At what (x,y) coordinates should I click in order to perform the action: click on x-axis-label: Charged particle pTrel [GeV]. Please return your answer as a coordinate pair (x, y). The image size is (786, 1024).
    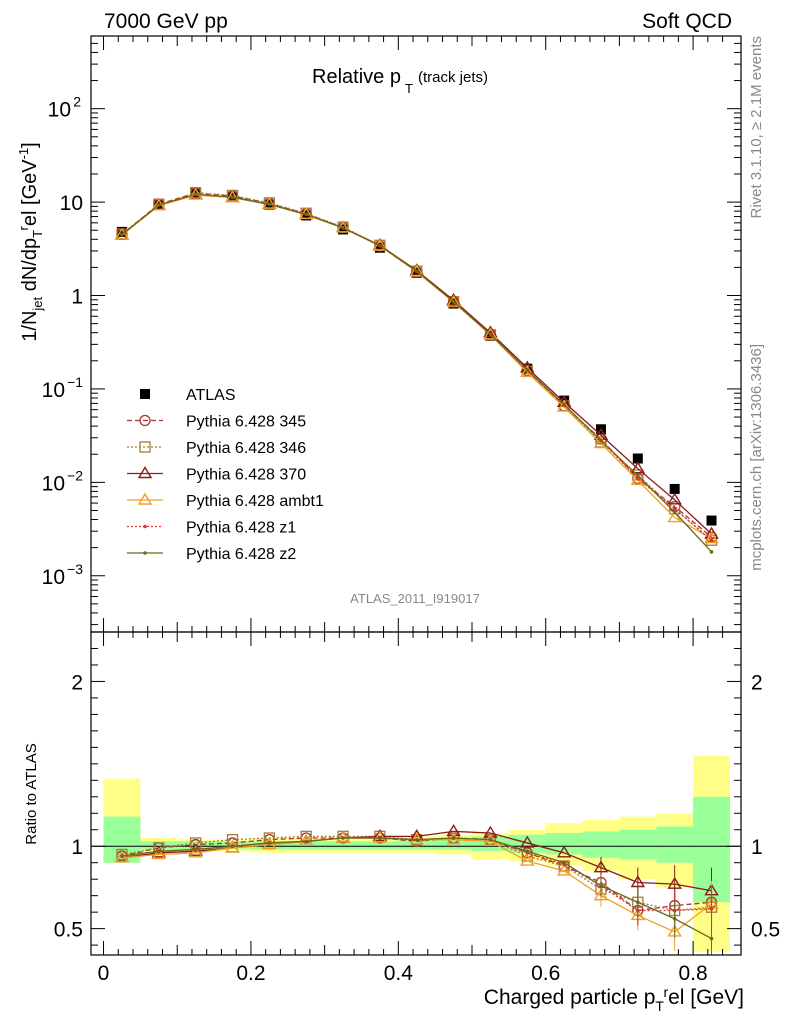
    Looking at the image, I should click on (614, 999).